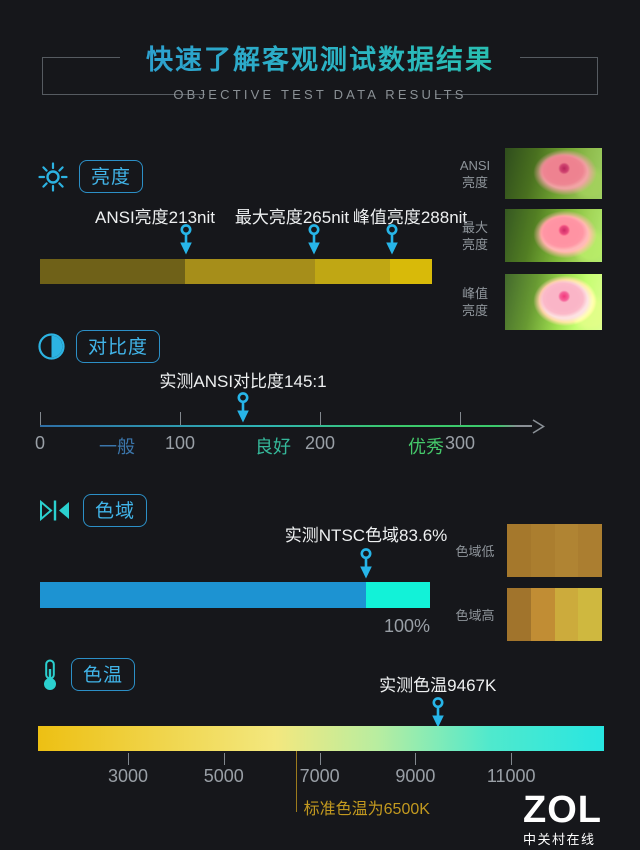 The height and width of the screenshot is (850, 640). I want to click on temp-axis-tick-label: 7000, so click(319, 776).